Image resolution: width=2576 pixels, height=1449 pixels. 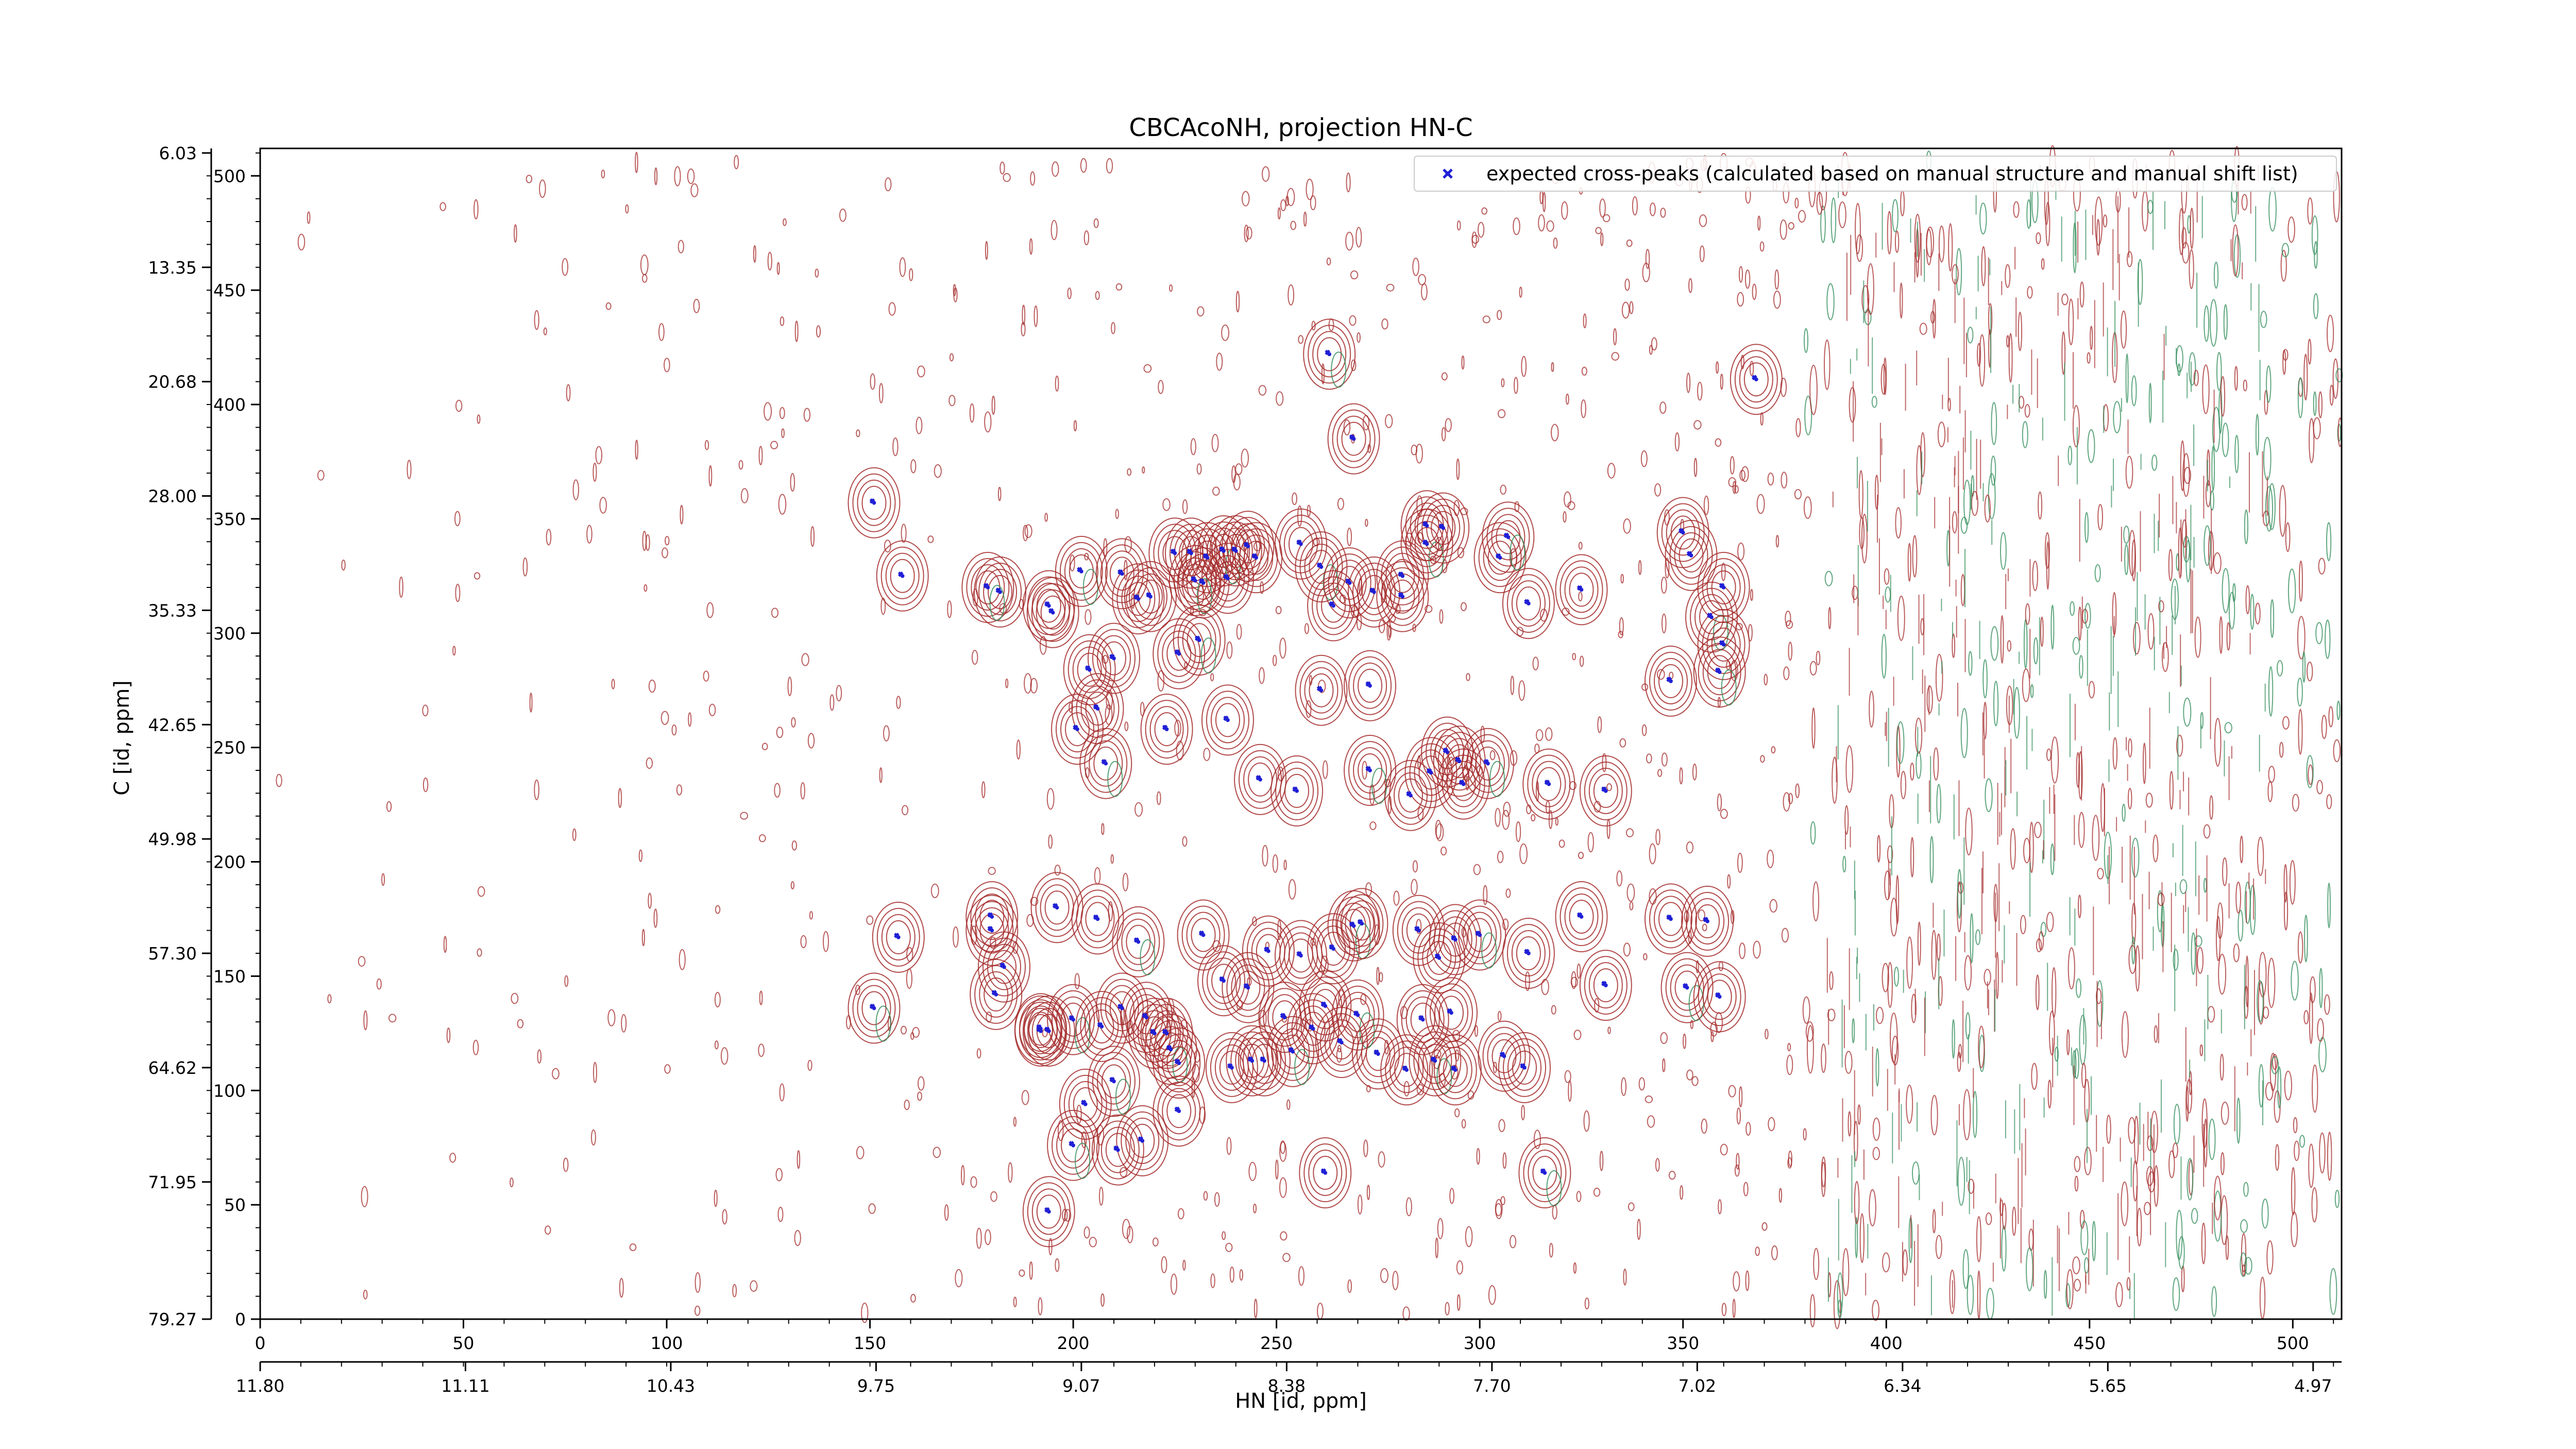 I want to click on negative-contour, so click(x=1379, y=786).